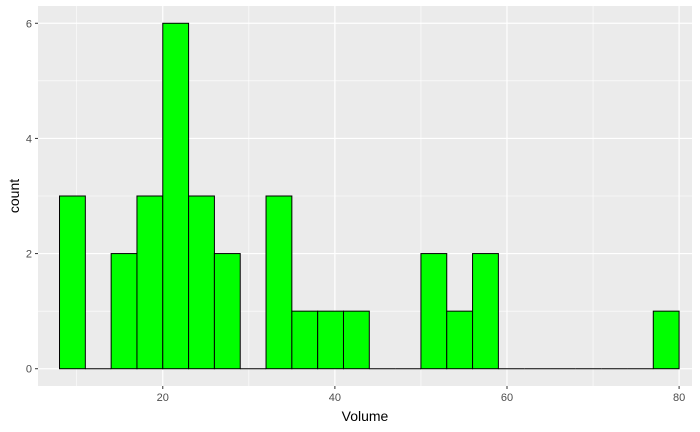  What do you see at coordinates (29, 255) in the screenshot?
I see `y-tick-label: 2` at bounding box center [29, 255].